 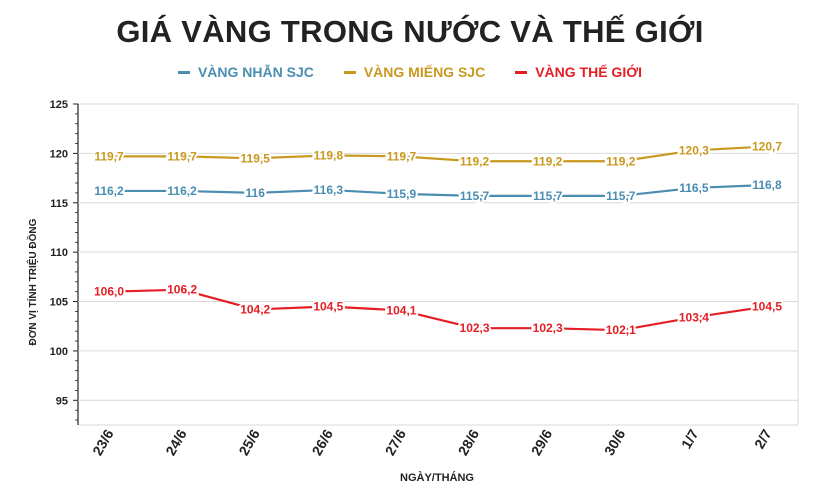 I want to click on legend-label-nhan-sjc: VÀNG NHẪN SJC, so click(x=255, y=72).